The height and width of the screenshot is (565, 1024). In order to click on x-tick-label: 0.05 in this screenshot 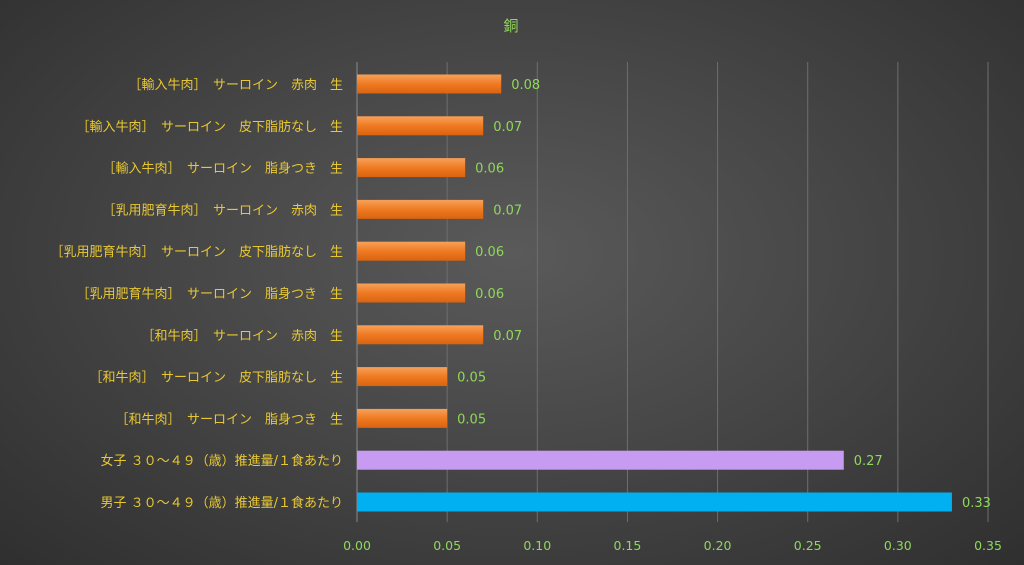, I will do `click(447, 545)`.